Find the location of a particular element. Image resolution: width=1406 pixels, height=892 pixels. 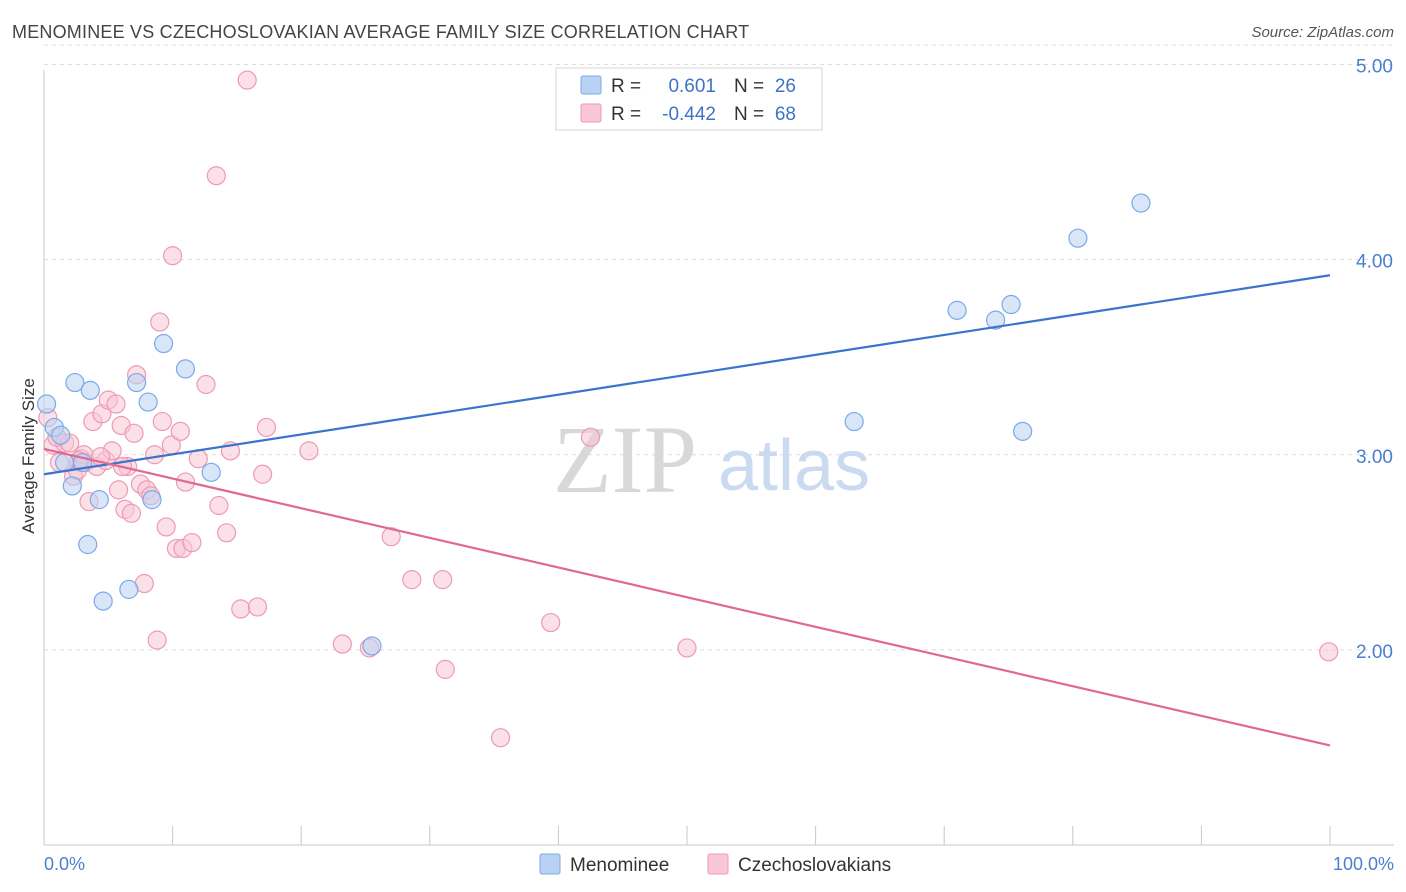

y-tick-label: 5.00 is located at coordinates (1374, 67).